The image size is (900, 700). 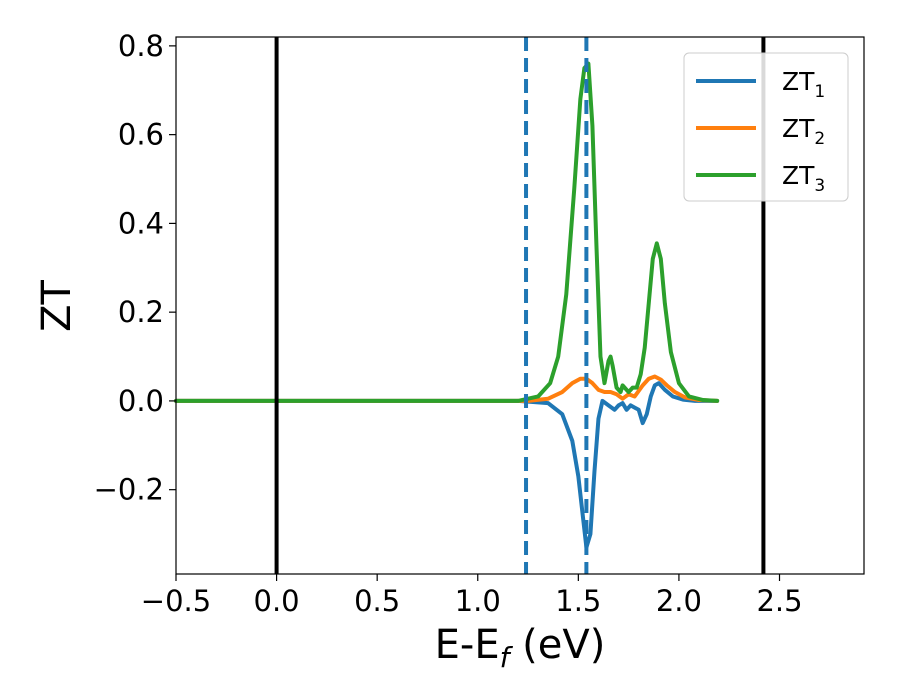 I want to click on y-tick-label: −0.2, so click(x=129, y=490).